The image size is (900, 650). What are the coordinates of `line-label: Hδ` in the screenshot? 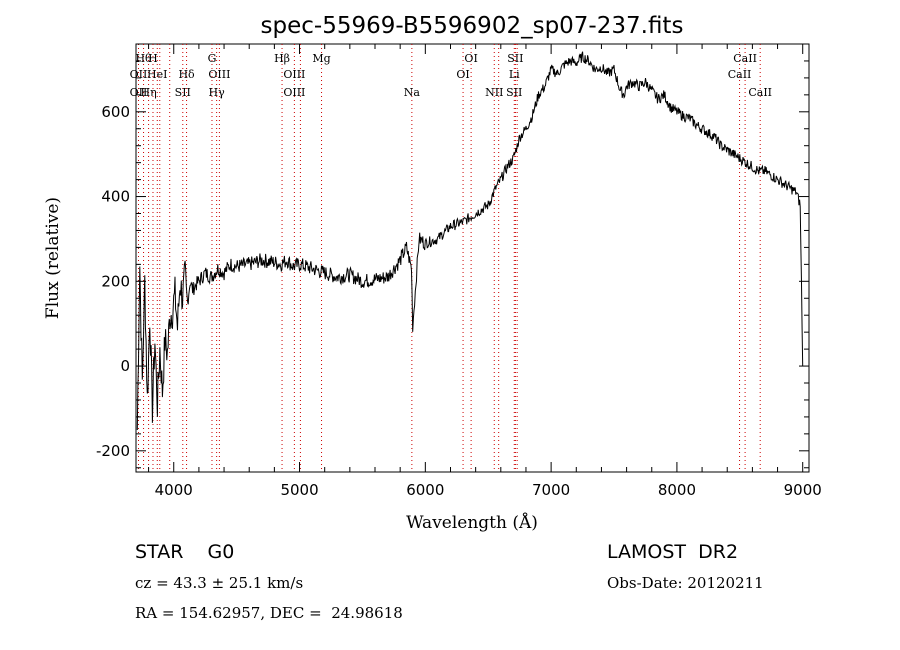 It's located at (186, 74).